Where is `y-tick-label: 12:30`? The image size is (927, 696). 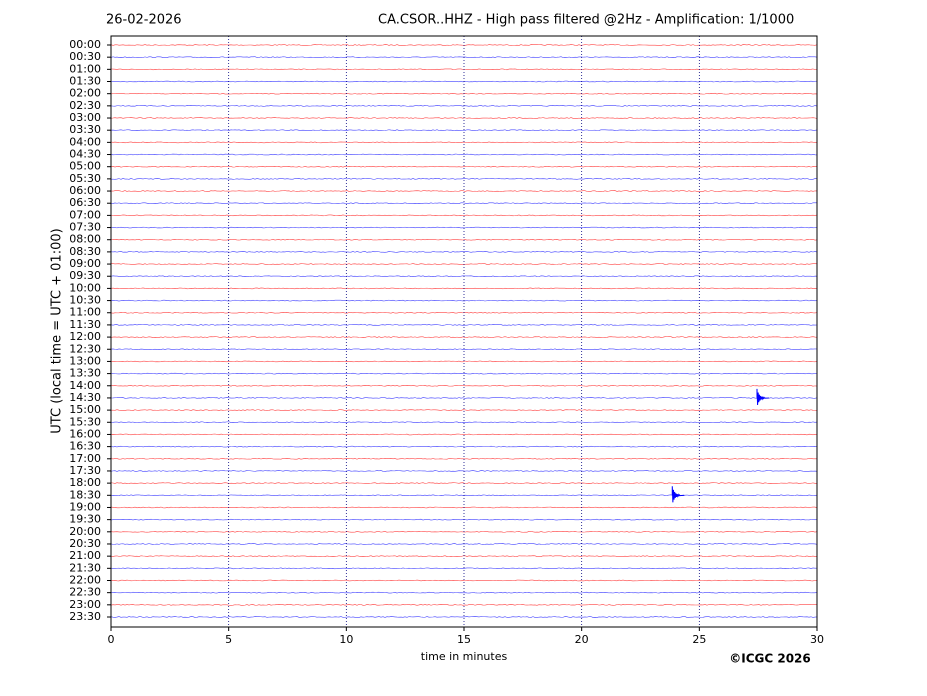 y-tick-label: 12:30 is located at coordinates (85, 348).